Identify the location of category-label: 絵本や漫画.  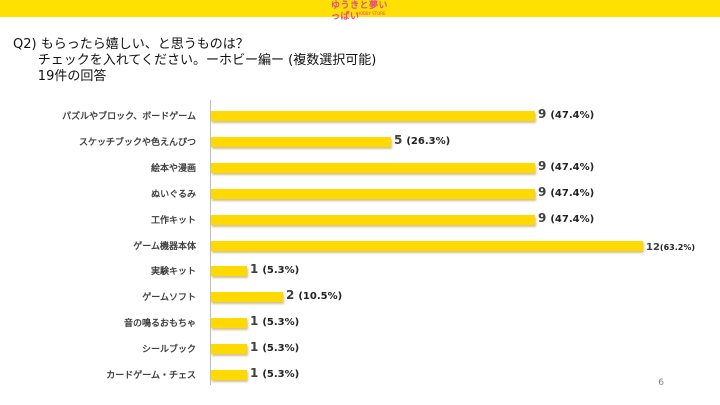
(173, 168).